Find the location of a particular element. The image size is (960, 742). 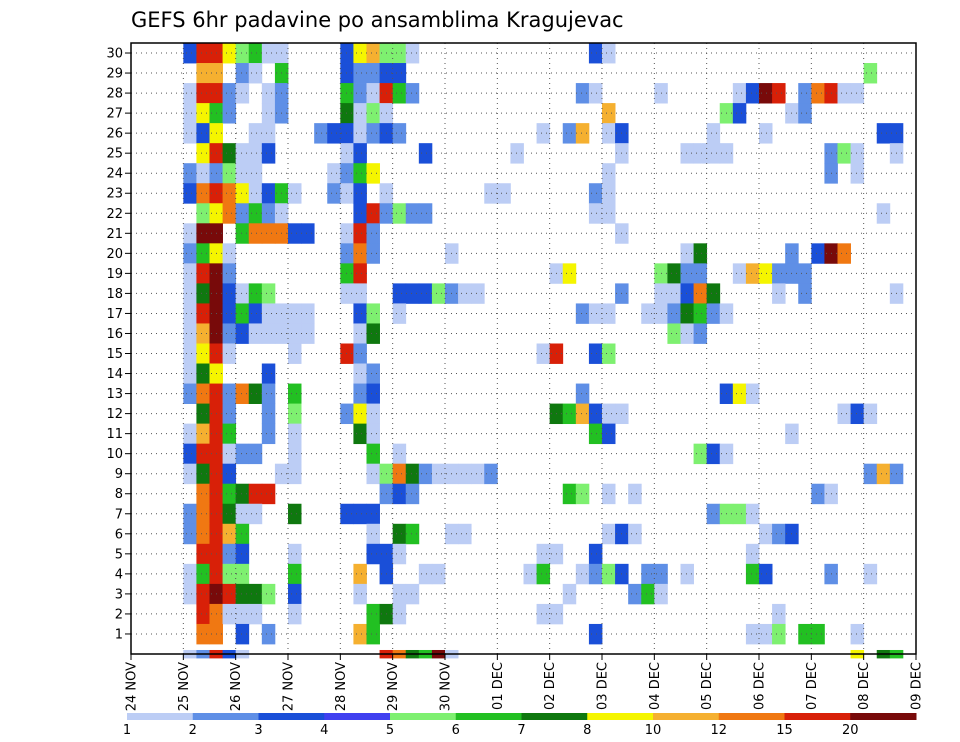

colorbar-swatch is located at coordinates (160, 716).